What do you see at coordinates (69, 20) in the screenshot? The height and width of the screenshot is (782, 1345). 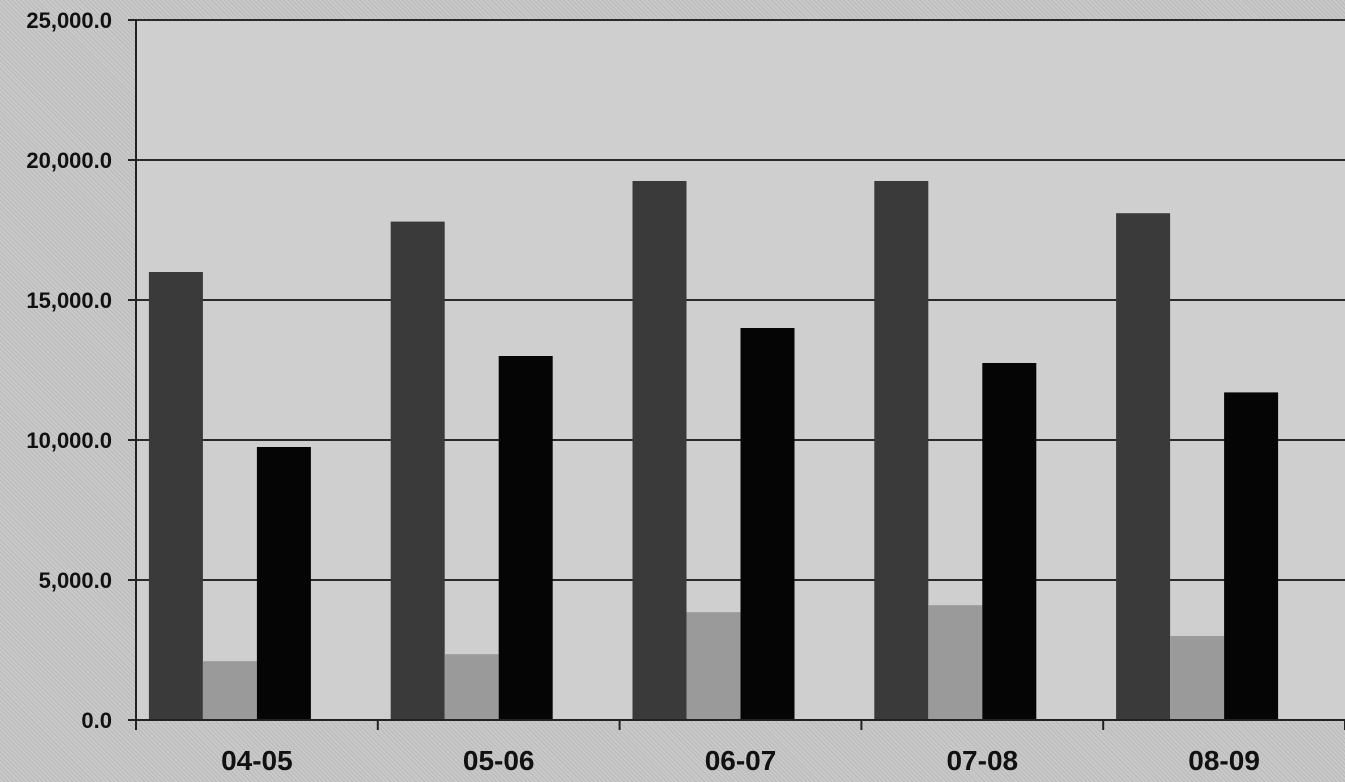 I see `y-tick-label: 25,000.0` at bounding box center [69, 20].